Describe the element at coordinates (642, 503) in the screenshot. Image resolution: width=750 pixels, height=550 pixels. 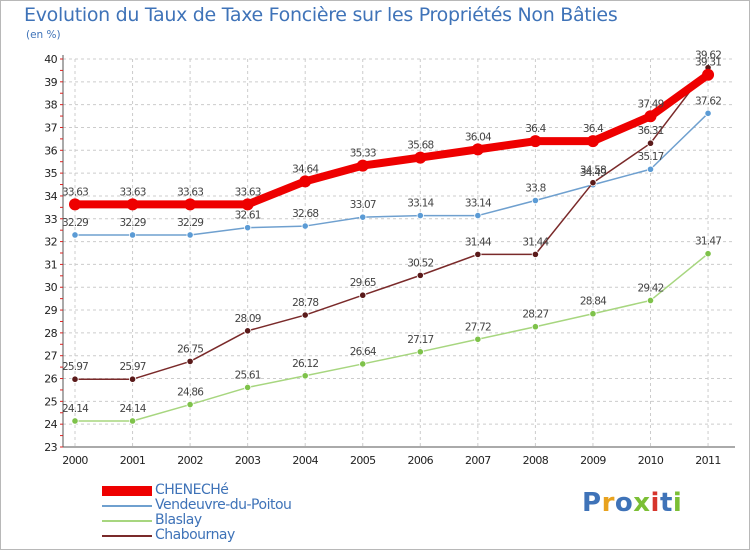
I see `logo-letter: x` at that location.